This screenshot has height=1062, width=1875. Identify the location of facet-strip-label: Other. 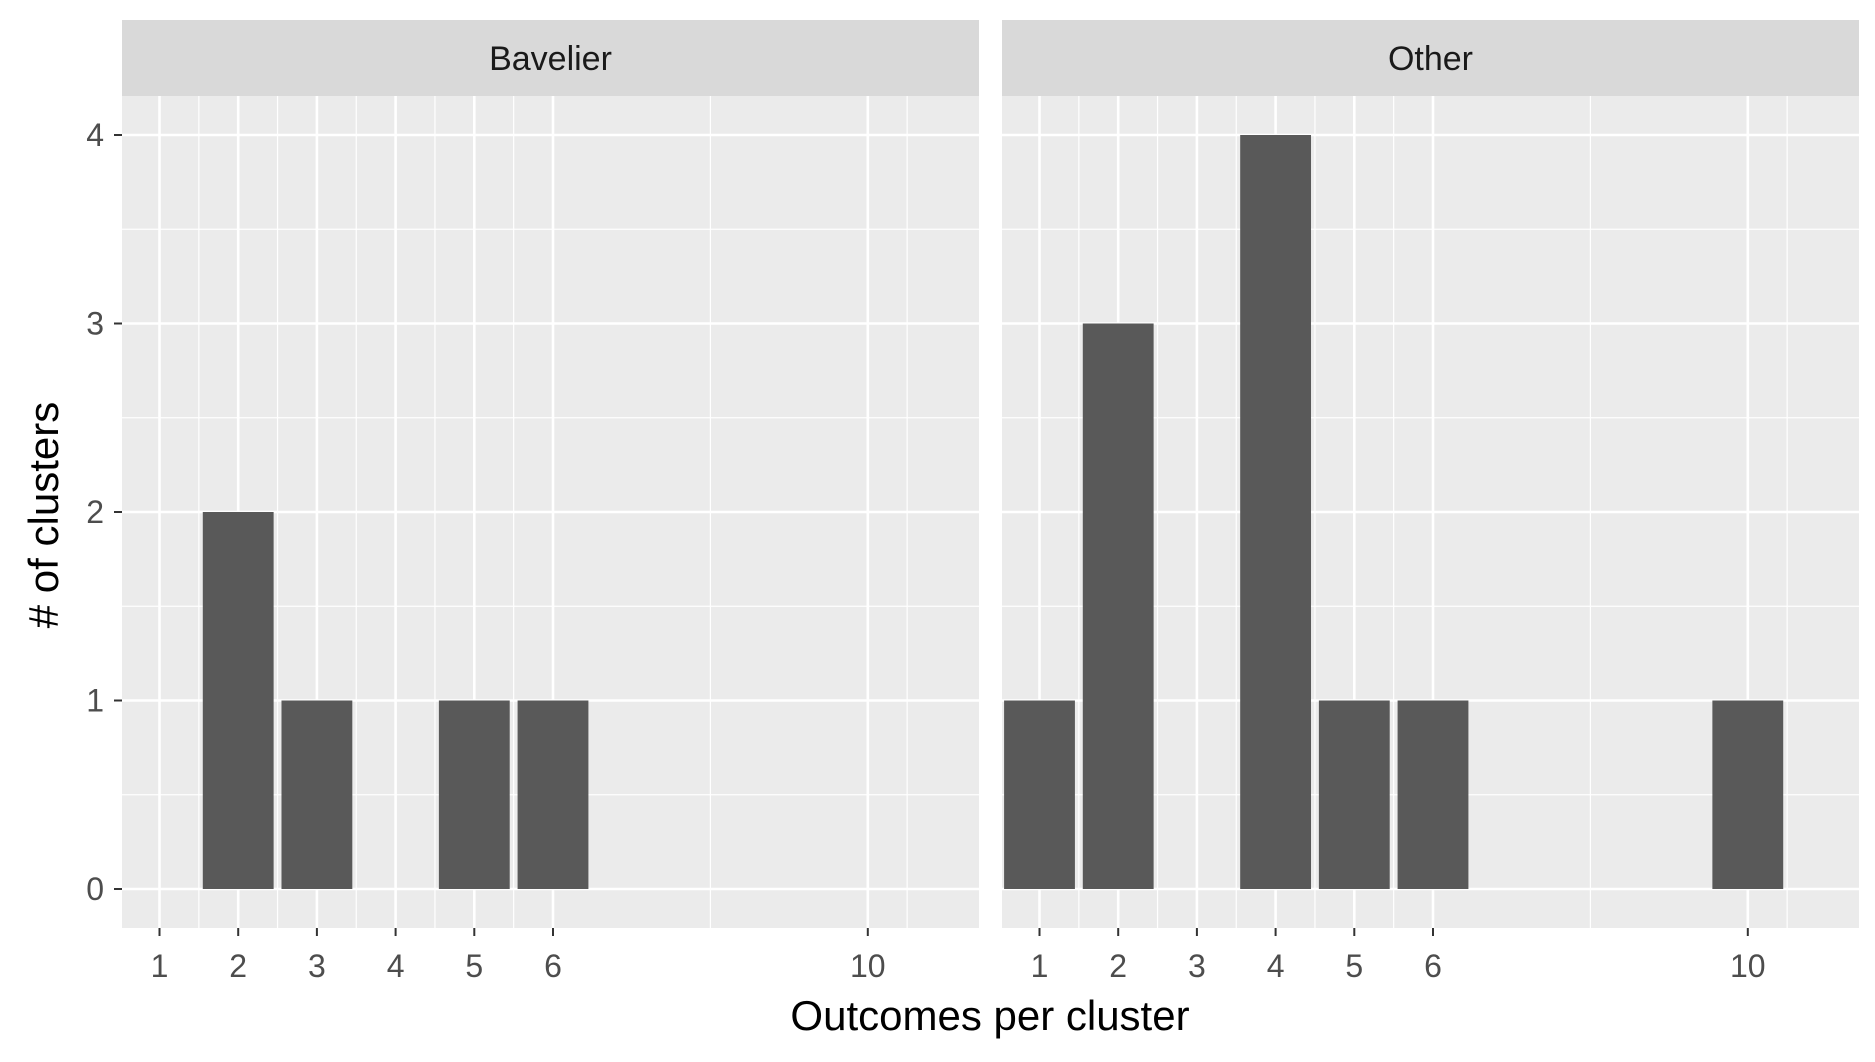
(1430, 59).